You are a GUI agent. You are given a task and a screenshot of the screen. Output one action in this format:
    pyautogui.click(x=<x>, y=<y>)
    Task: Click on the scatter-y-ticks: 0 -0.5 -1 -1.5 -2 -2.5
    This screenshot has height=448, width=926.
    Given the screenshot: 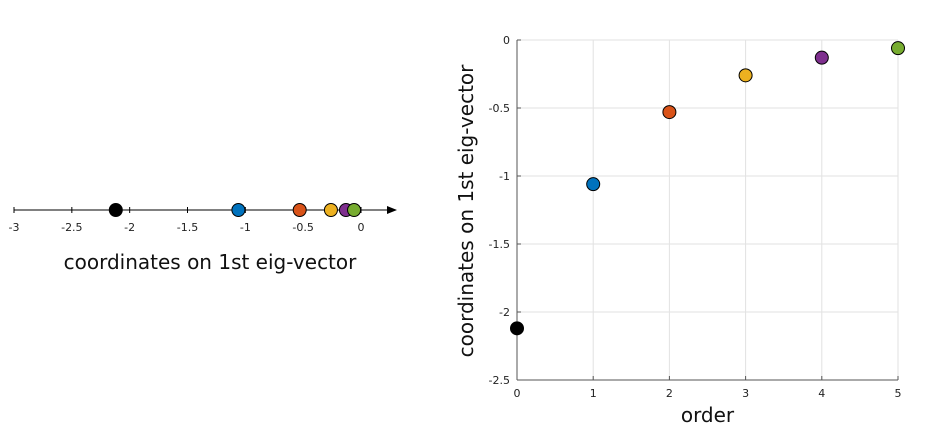 What is the action you would take?
    pyautogui.click(x=505, y=210)
    